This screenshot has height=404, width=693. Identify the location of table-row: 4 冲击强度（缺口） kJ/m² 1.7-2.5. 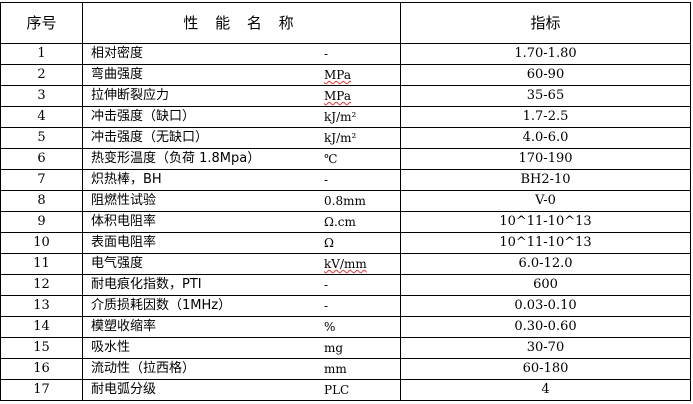
(345, 117).